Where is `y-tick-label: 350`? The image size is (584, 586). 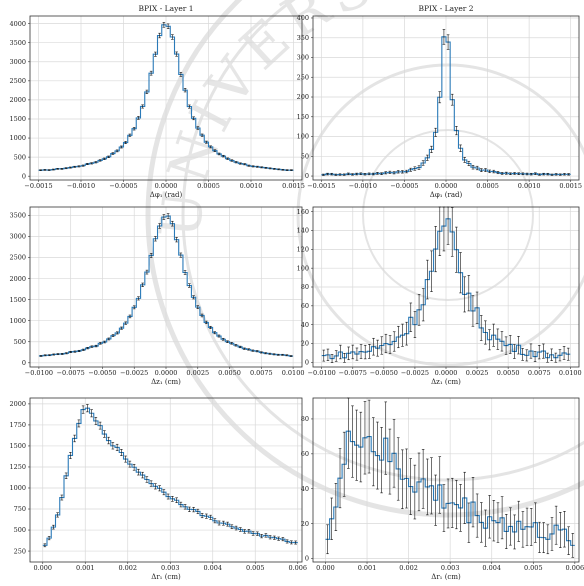
y-tick-label: 350 is located at coordinates (303, 38).